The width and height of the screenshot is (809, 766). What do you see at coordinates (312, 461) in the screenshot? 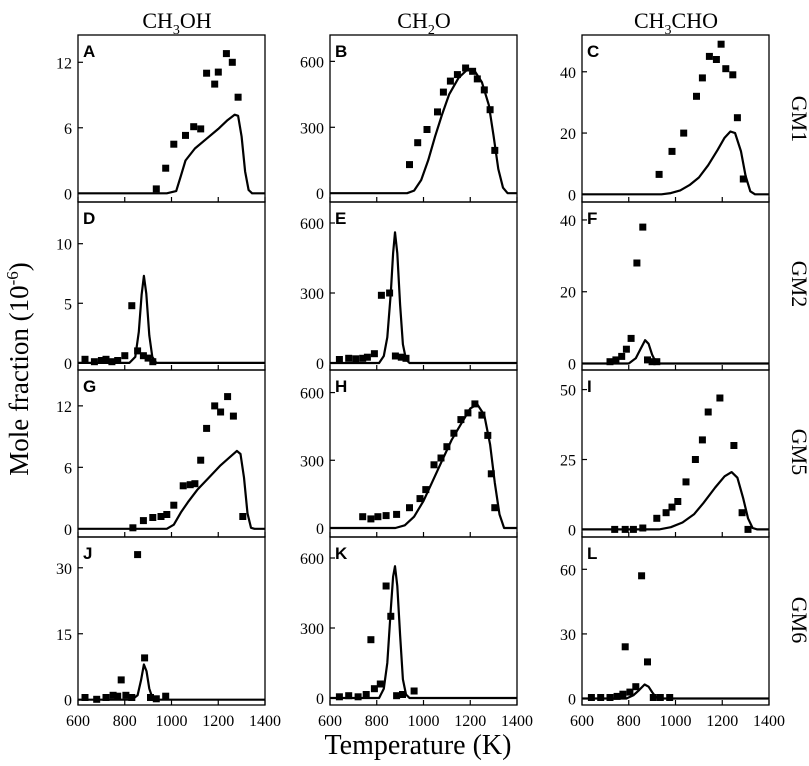
I see `y-tick-label: 300` at bounding box center [312, 461].